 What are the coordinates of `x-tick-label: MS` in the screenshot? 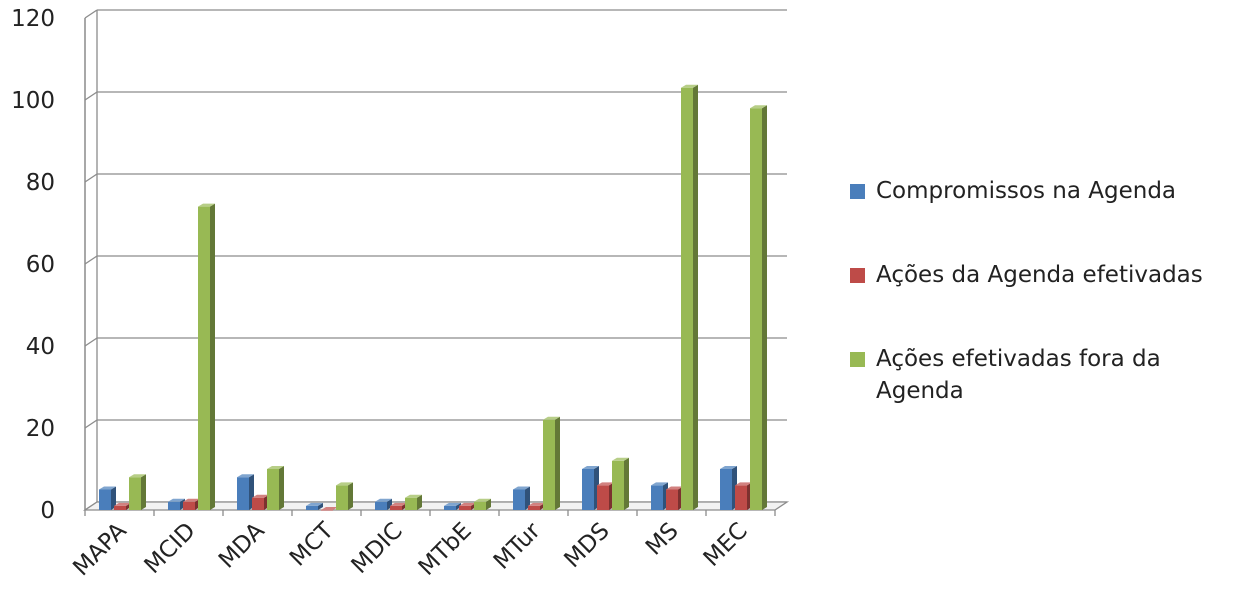 It's located at (662, 539).